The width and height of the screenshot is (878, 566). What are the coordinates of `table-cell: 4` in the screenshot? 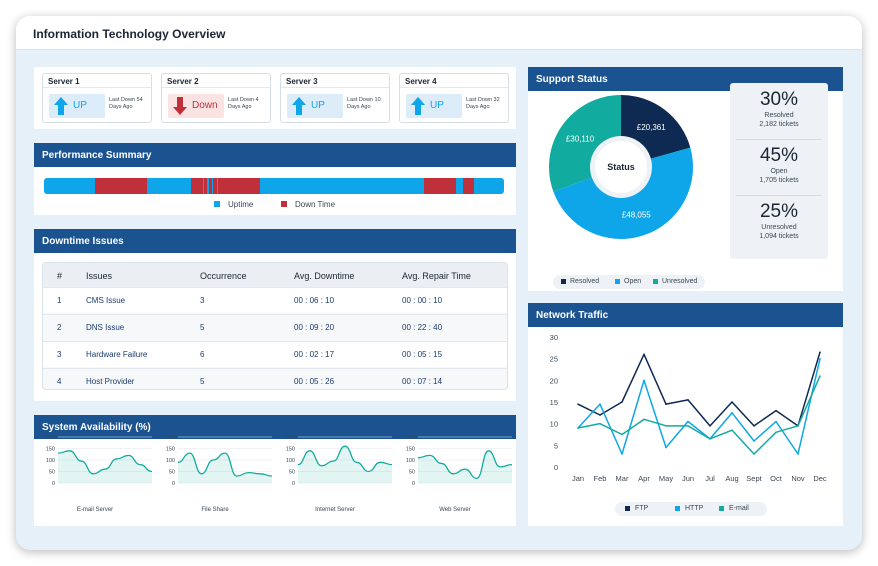 It's located at (59, 381).